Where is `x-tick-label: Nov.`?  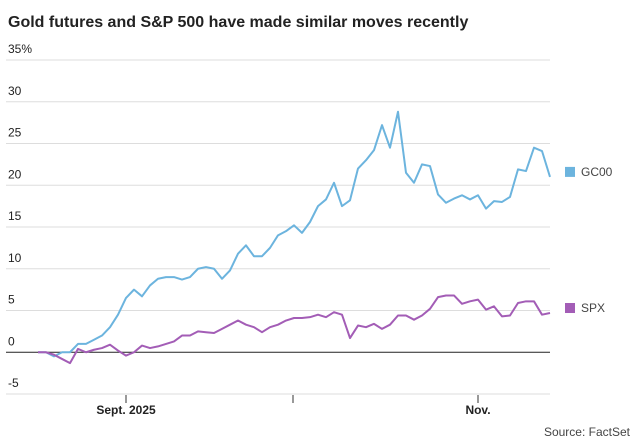 x-tick-label: Nov. is located at coordinates (477, 410).